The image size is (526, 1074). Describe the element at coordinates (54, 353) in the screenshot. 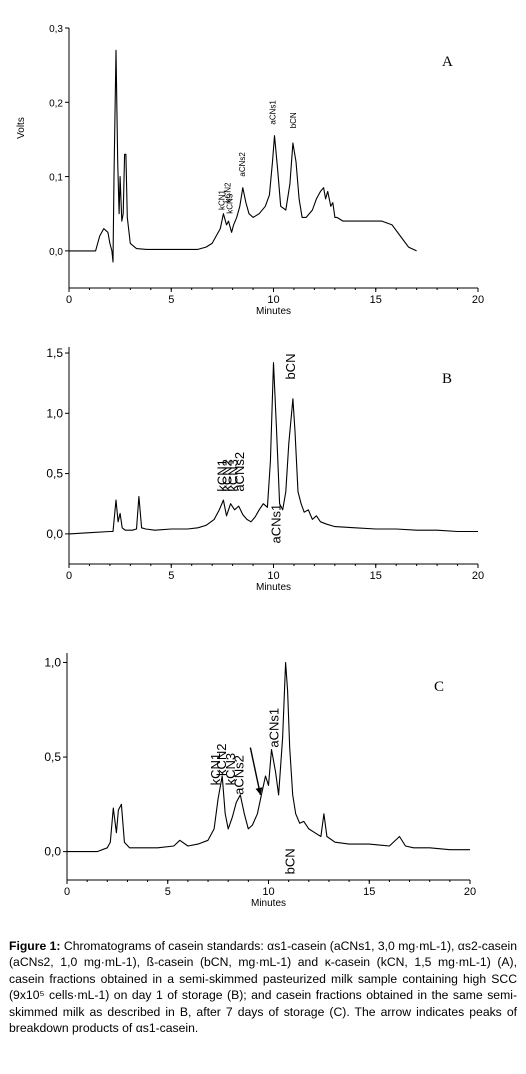

I see `y-tick-label: 1,5` at that location.